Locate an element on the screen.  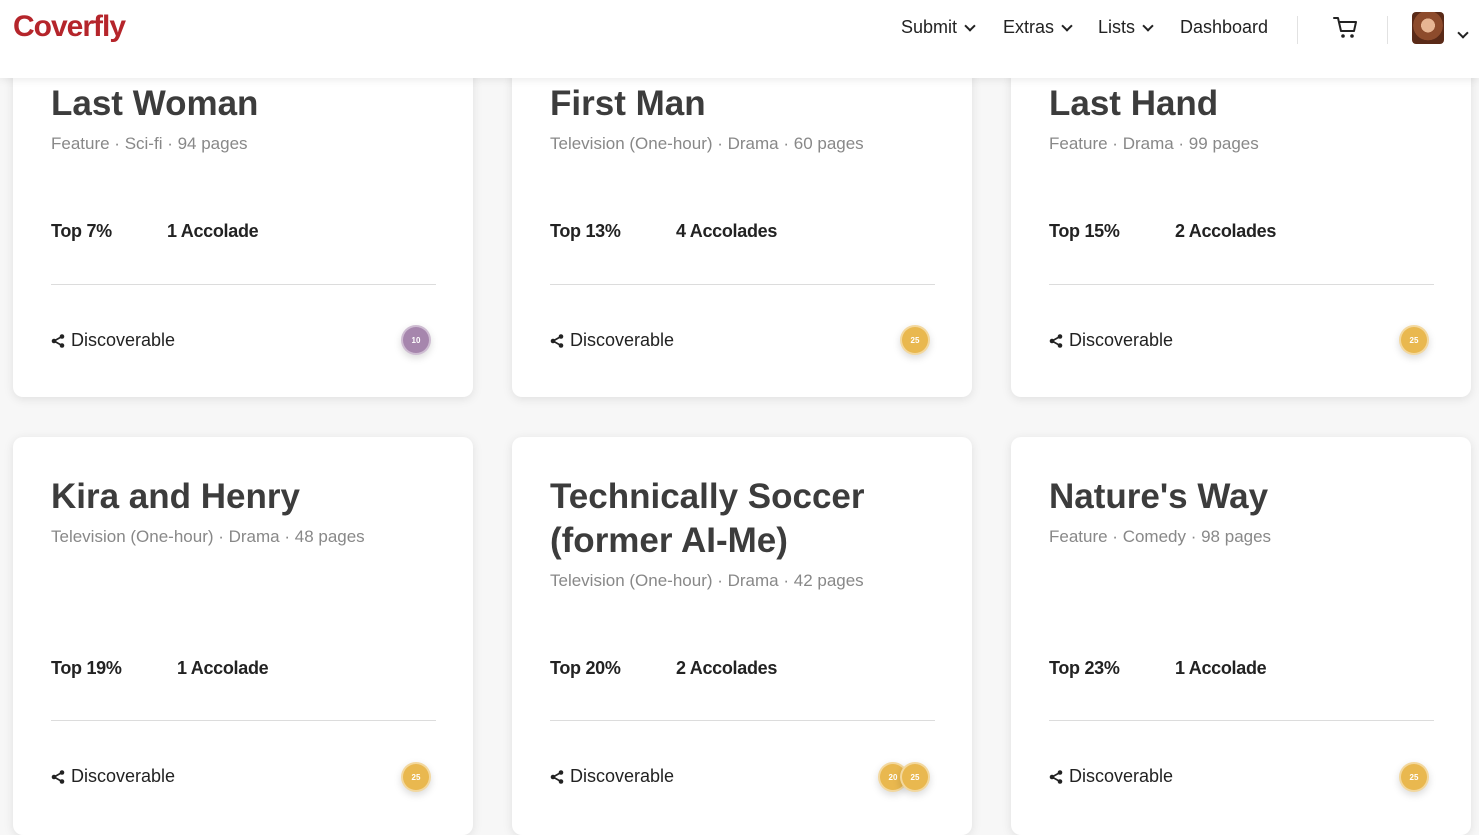
score-badge: 10 is located at coordinates (416, 340).